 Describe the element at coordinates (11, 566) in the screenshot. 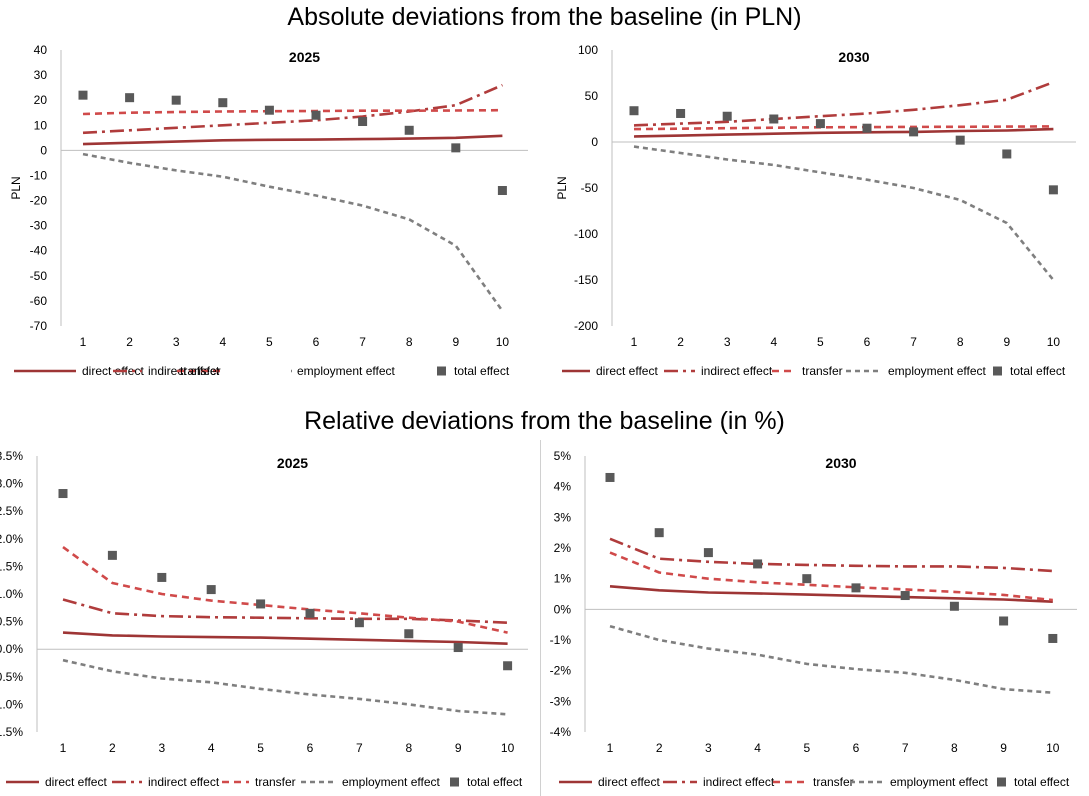

I see `y-tick-label: 1.5%` at that location.